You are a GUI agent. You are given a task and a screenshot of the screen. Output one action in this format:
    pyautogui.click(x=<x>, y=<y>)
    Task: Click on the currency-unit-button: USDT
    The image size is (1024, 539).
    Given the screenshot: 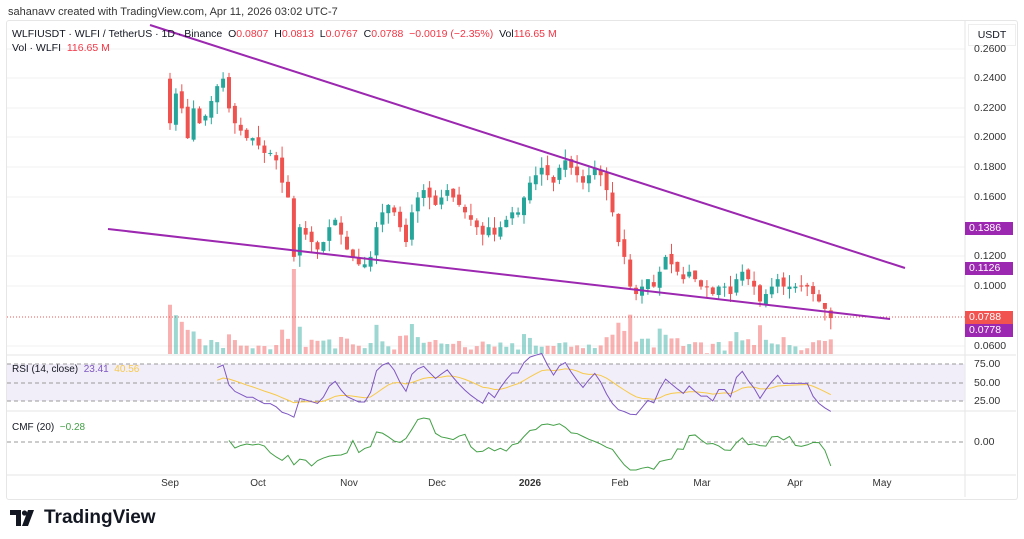 What is the action you would take?
    pyautogui.click(x=992, y=35)
    